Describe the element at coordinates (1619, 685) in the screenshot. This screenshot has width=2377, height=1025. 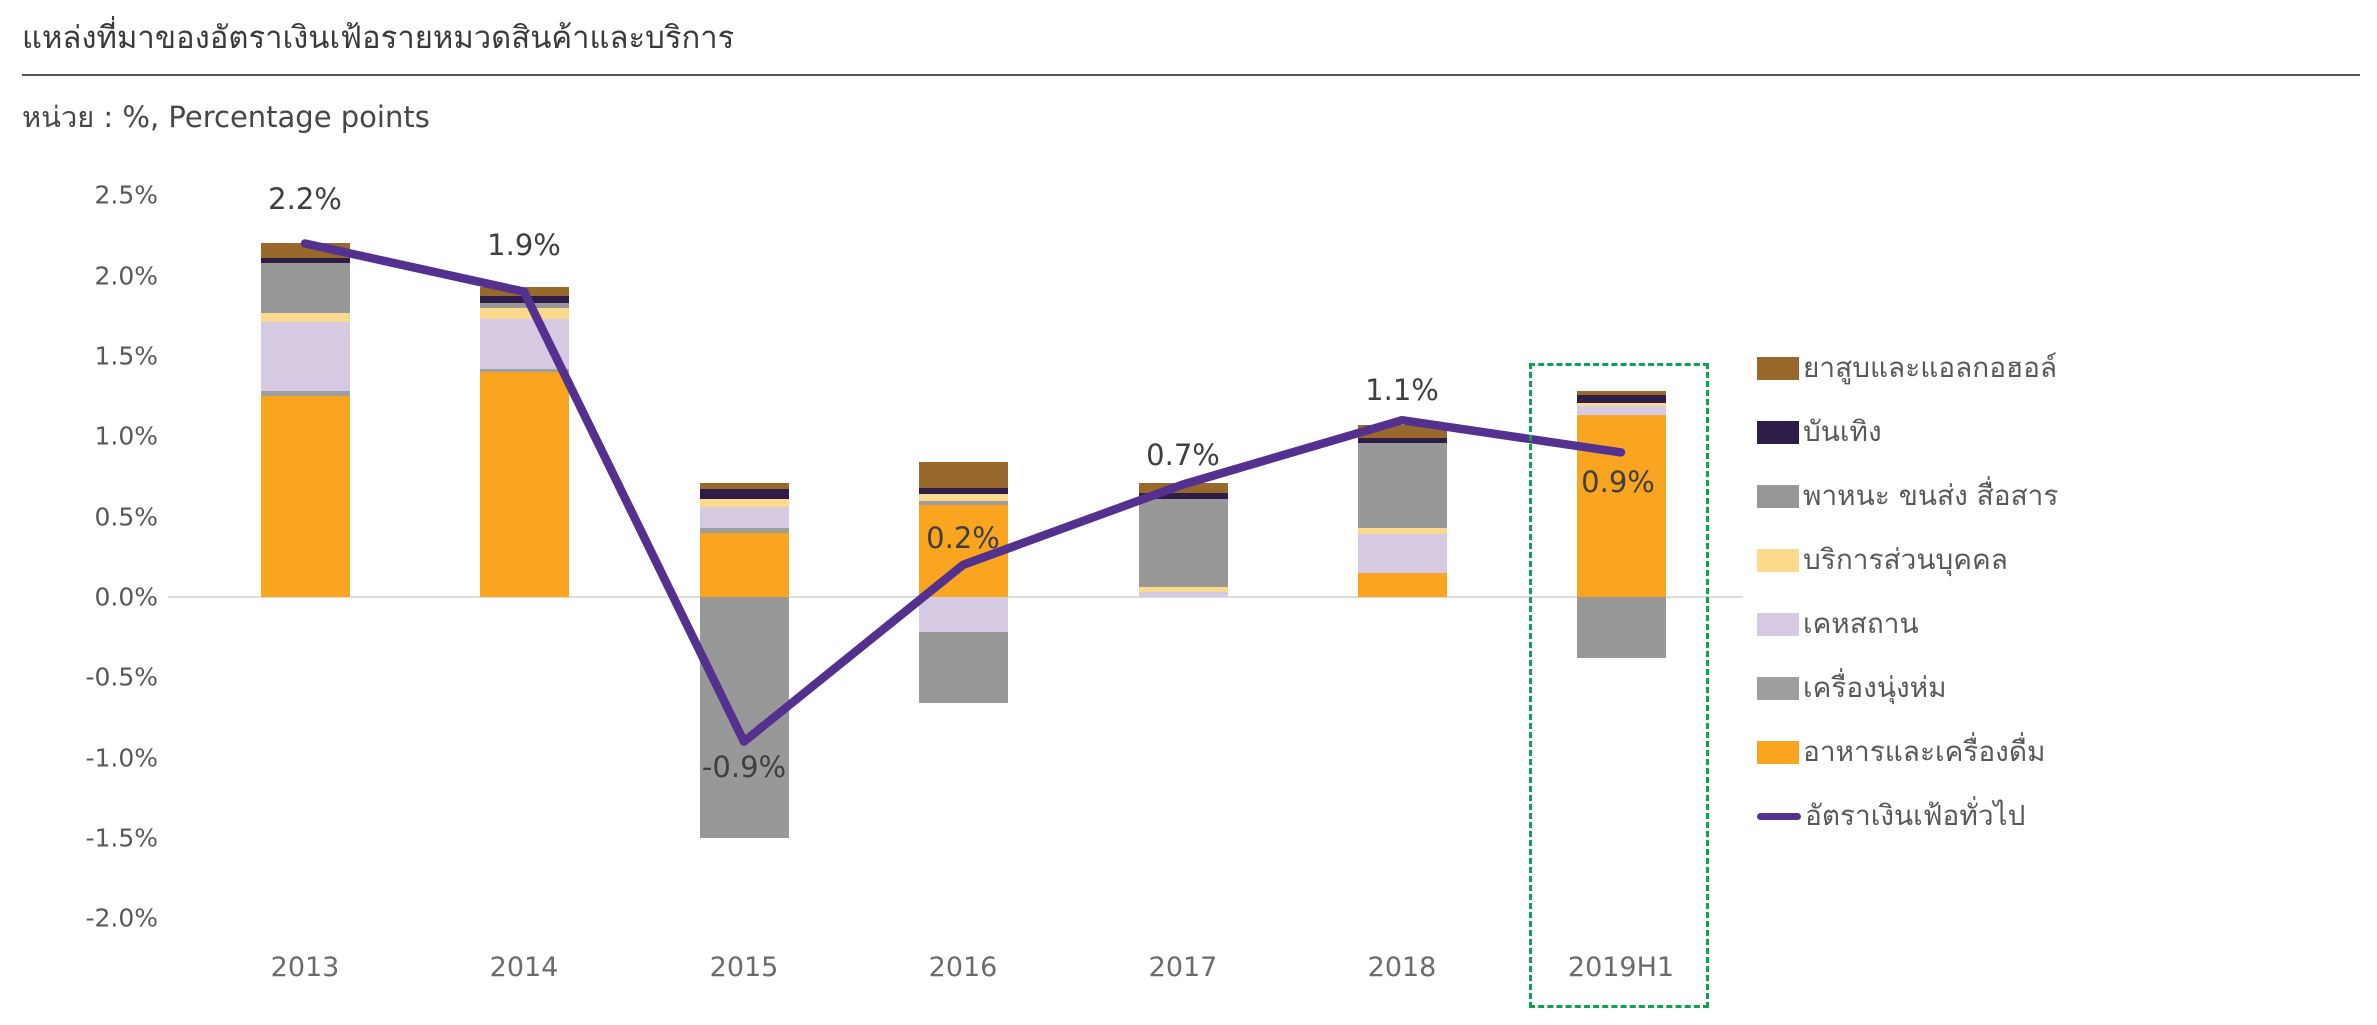
I see `highlight-box-2019h1` at that location.